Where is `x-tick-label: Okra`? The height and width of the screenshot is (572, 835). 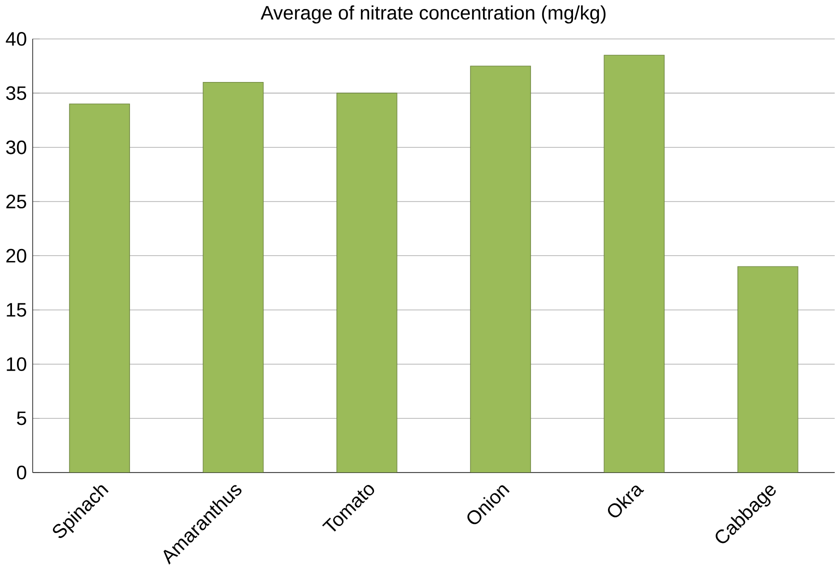
x-tick-label: Okra is located at coordinates (626, 501).